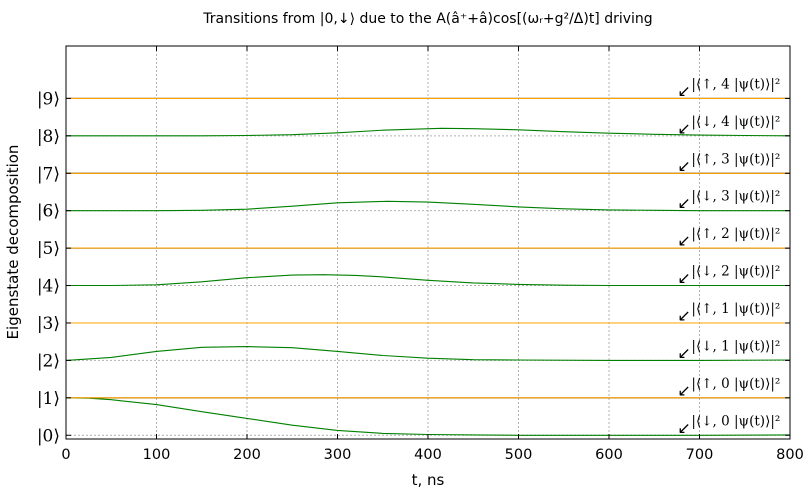 The height and width of the screenshot is (495, 810). I want to click on annotation-label: |⟨↑, 3 |ψ(t)⟩|², so click(735, 159).